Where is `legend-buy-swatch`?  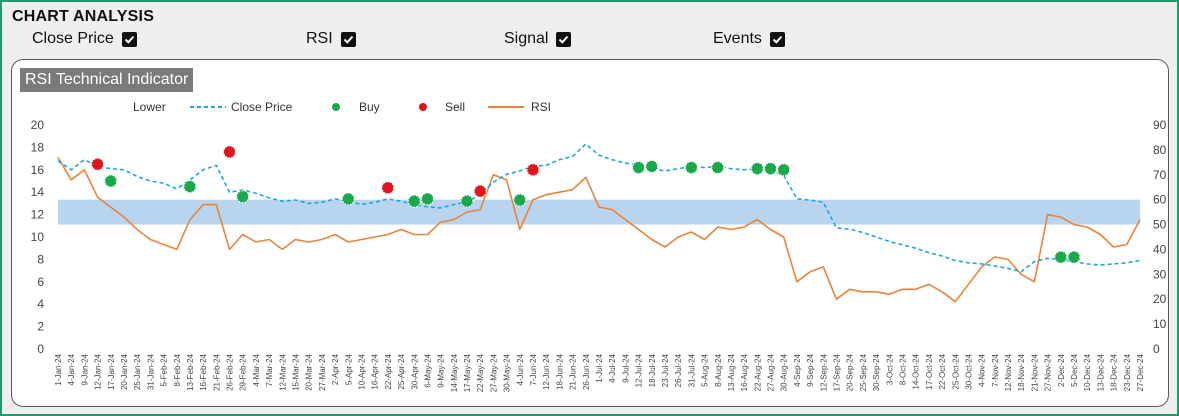 legend-buy-swatch is located at coordinates (336, 107).